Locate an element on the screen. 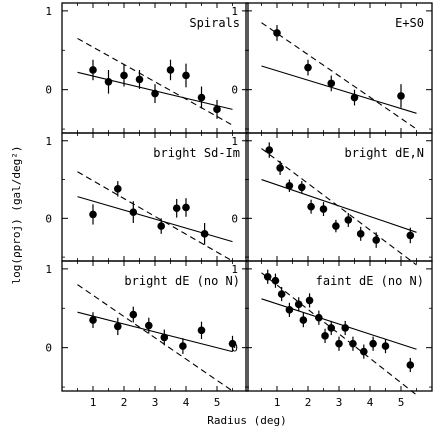  panel-title: bright dE (no N) is located at coordinates (182, 281).